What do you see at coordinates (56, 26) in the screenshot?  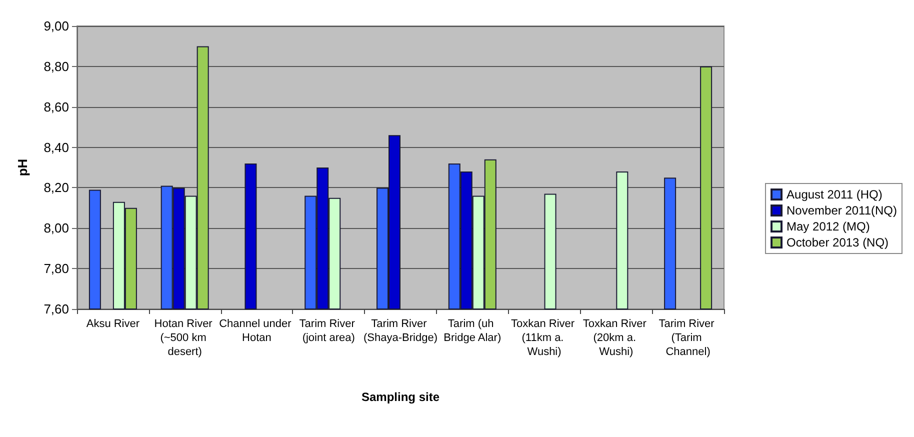 I see `y-tick-label: 9,00` at bounding box center [56, 26].